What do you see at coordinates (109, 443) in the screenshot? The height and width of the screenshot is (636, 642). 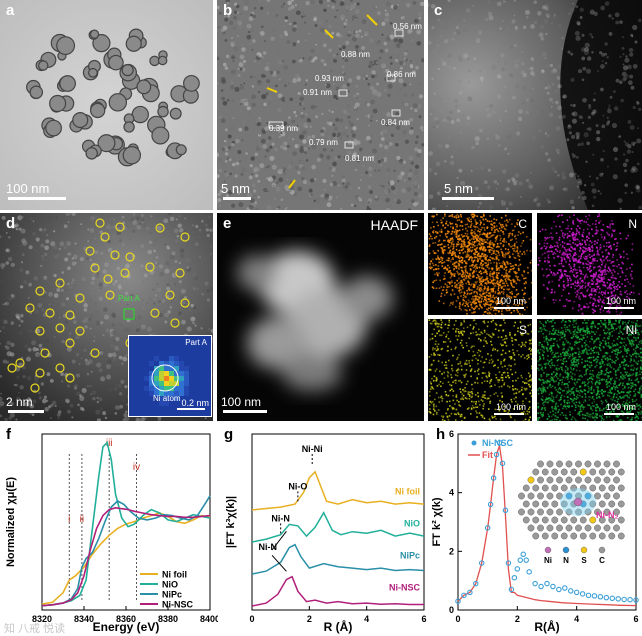 I see `marker-label: iii` at bounding box center [109, 443].